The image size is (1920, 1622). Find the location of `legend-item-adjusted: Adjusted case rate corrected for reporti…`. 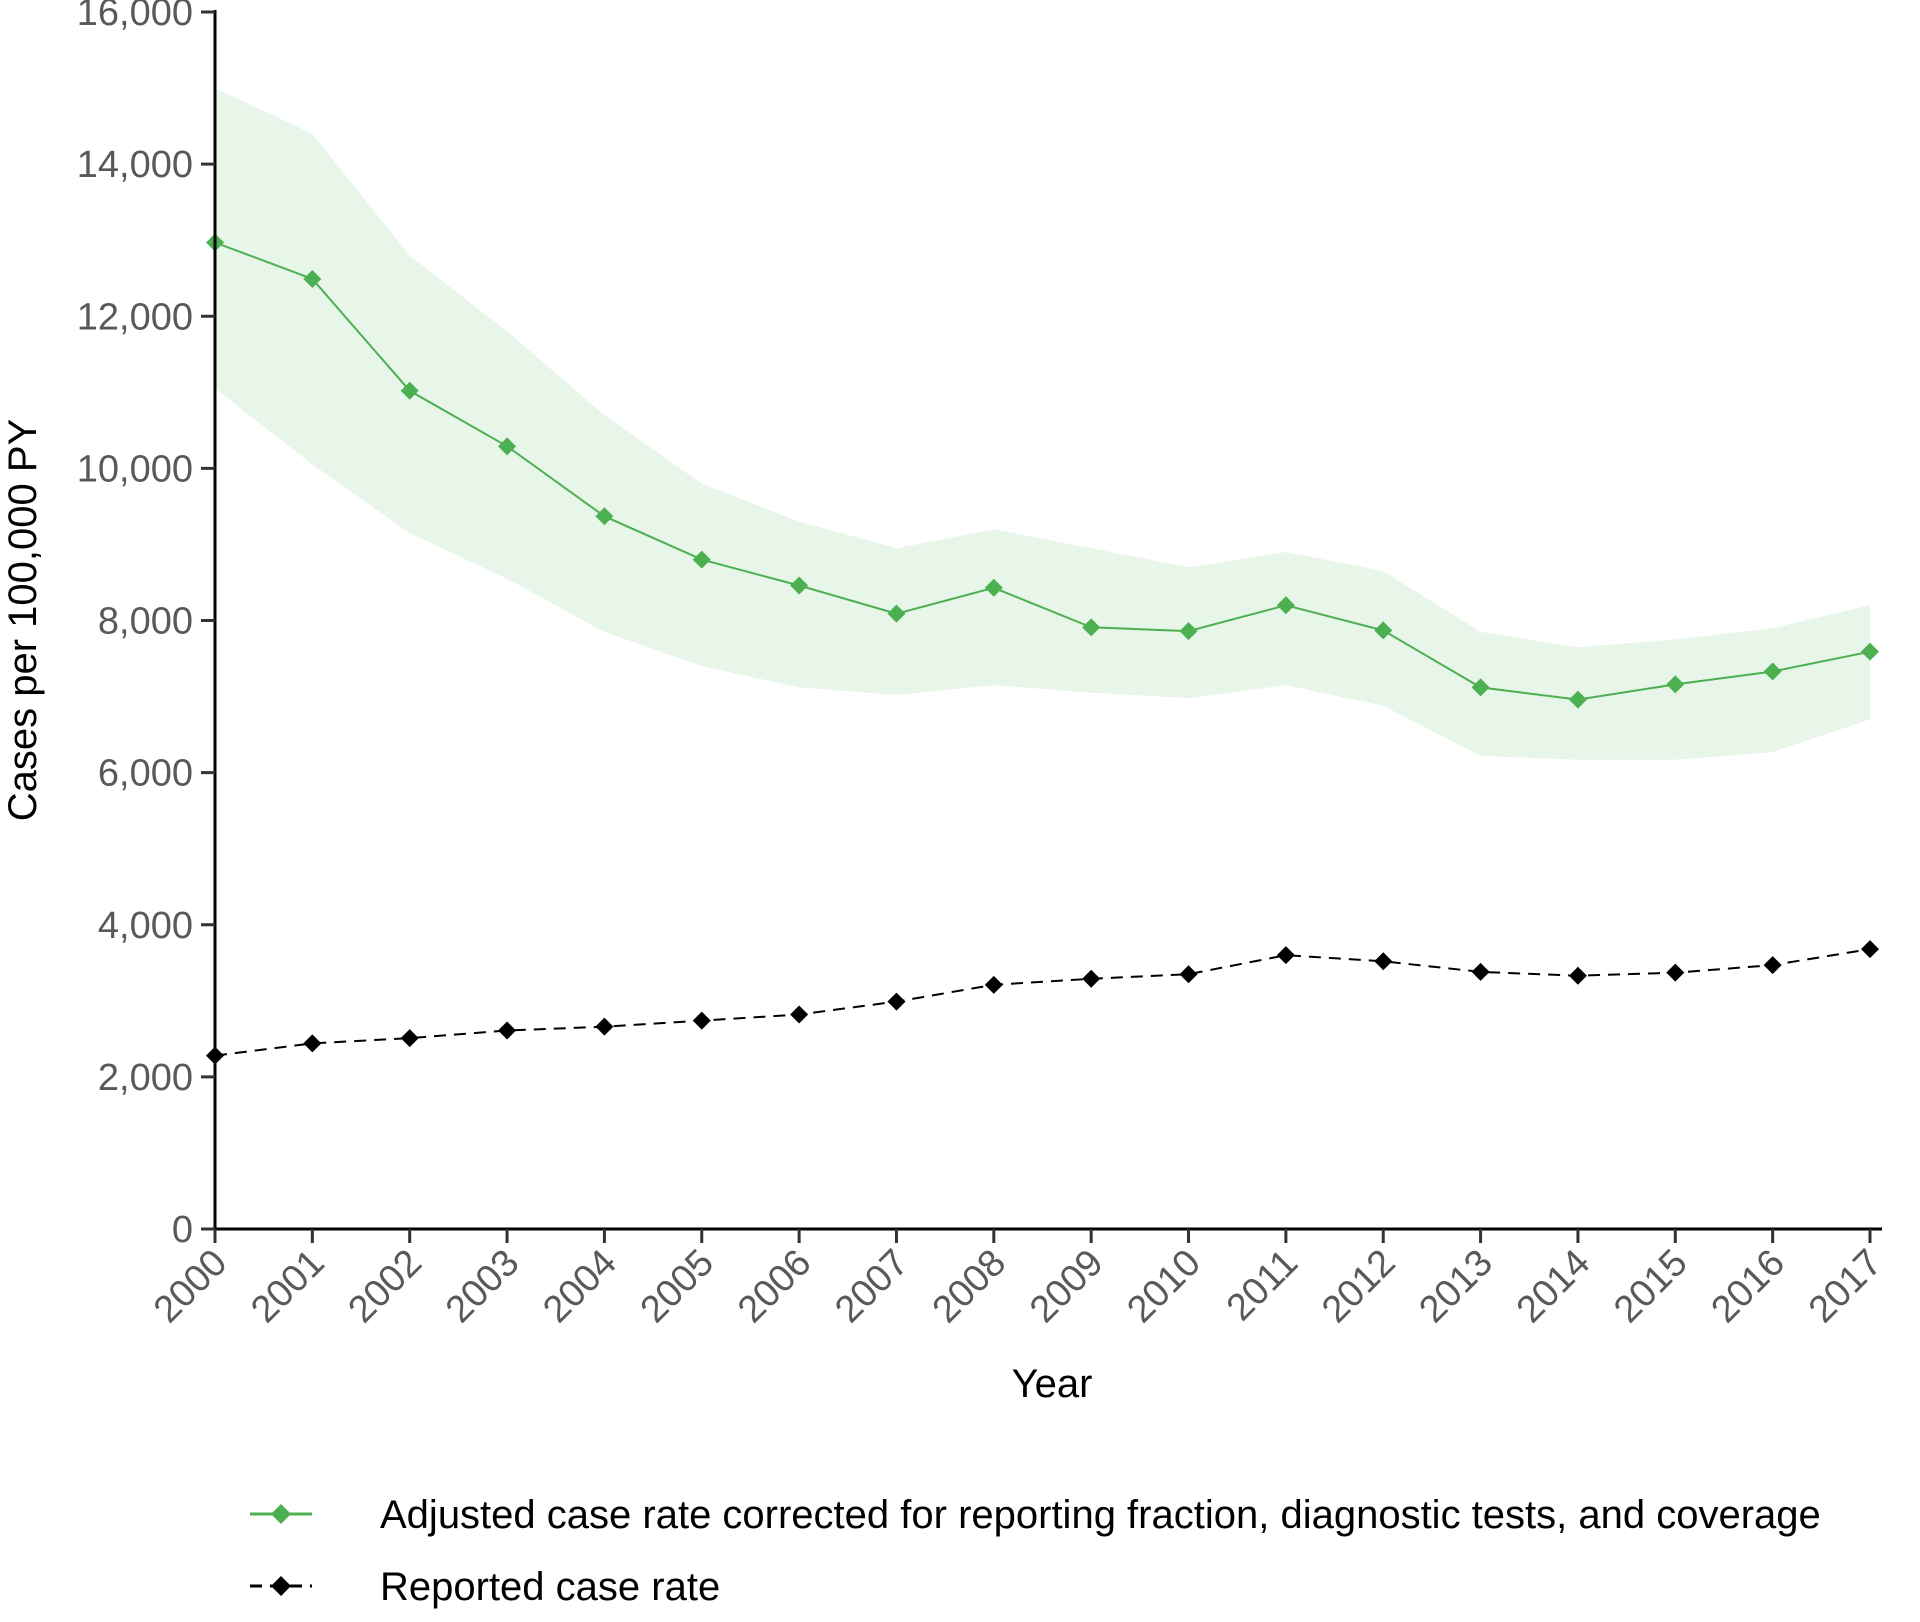

legend-item-adjusted: Adjusted case rate corrected for reporti… is located at coordinates (1035, 1515).